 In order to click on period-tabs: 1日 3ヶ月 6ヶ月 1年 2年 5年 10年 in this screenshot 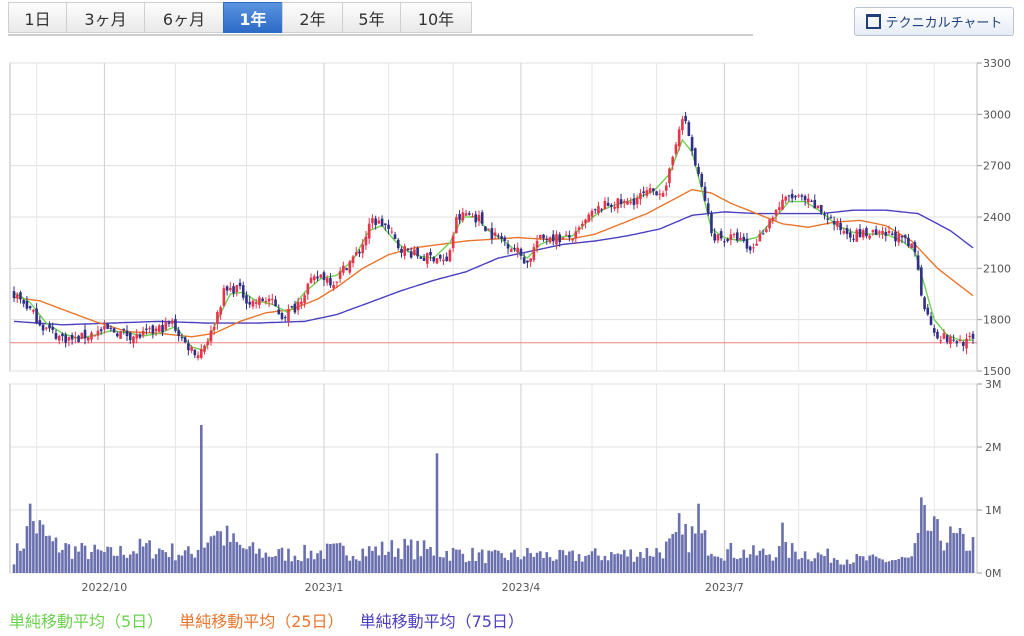, I will do `click(240, 18)`.